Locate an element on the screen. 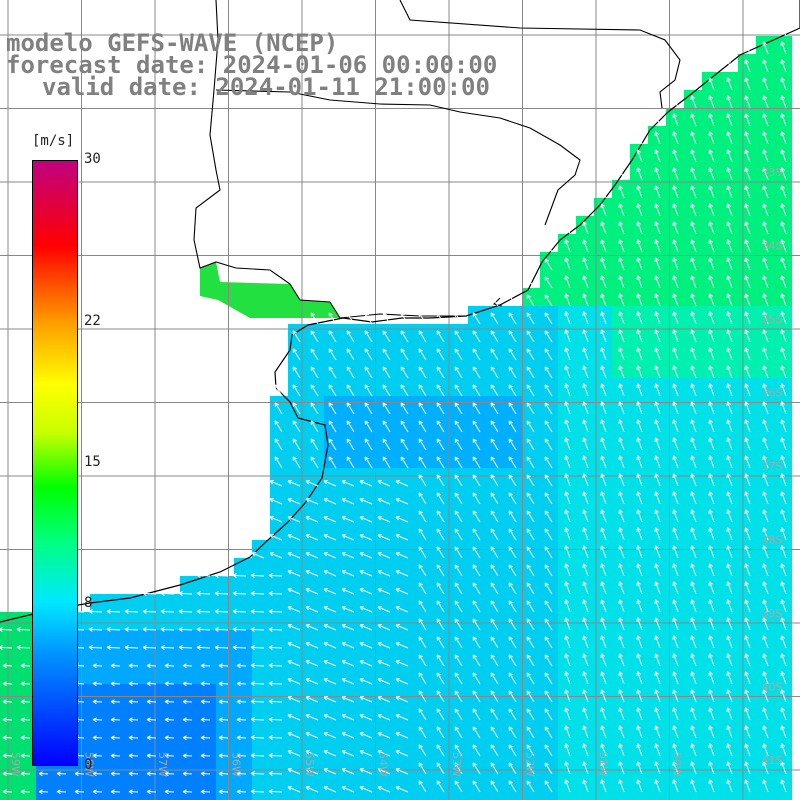 The image size is (800, 800). longitude-label: 58W is located at coordinates (89, 764).